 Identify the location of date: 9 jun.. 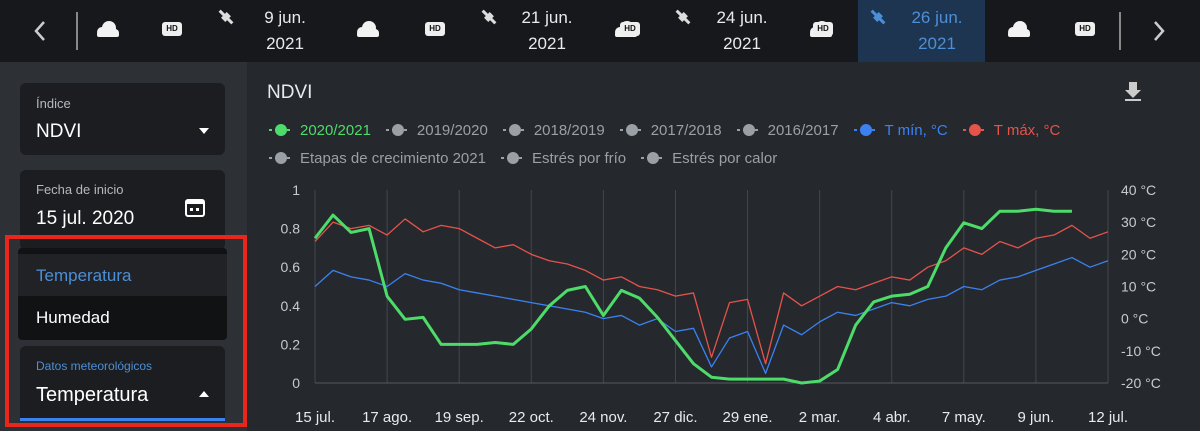
(285, 17).